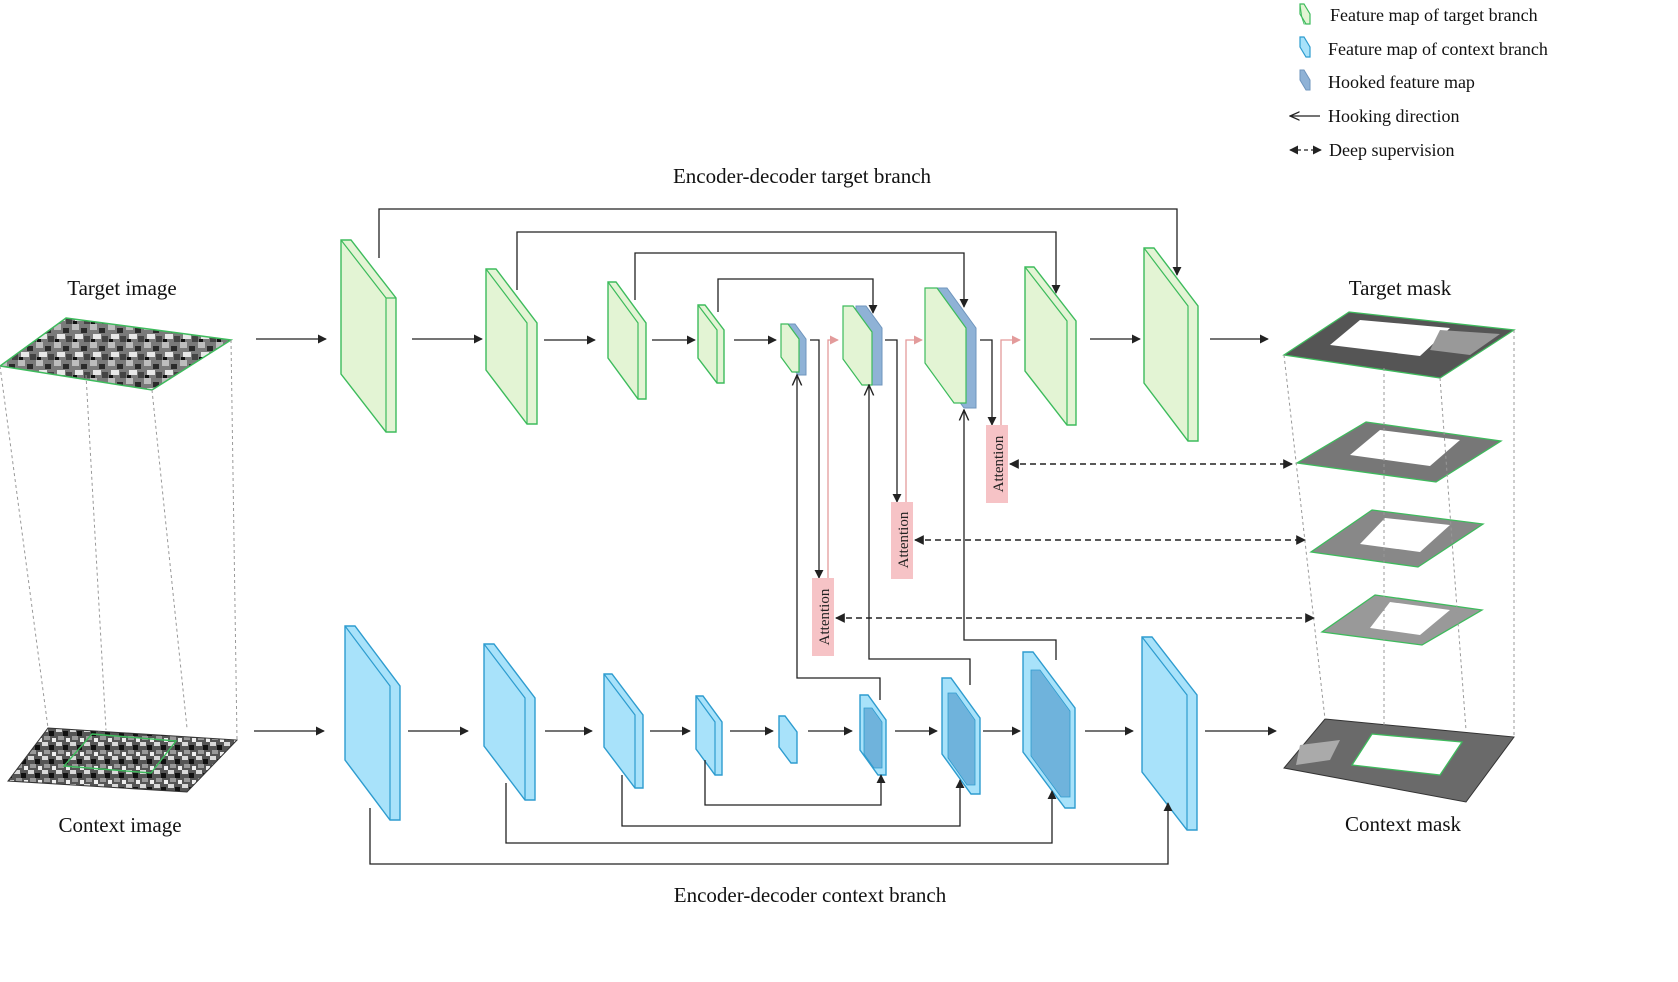 The height and width of the screenshot is (982, 1678). Describe the element at coordinates (117, 354) in the screenshot. I see `target-image` at that location.